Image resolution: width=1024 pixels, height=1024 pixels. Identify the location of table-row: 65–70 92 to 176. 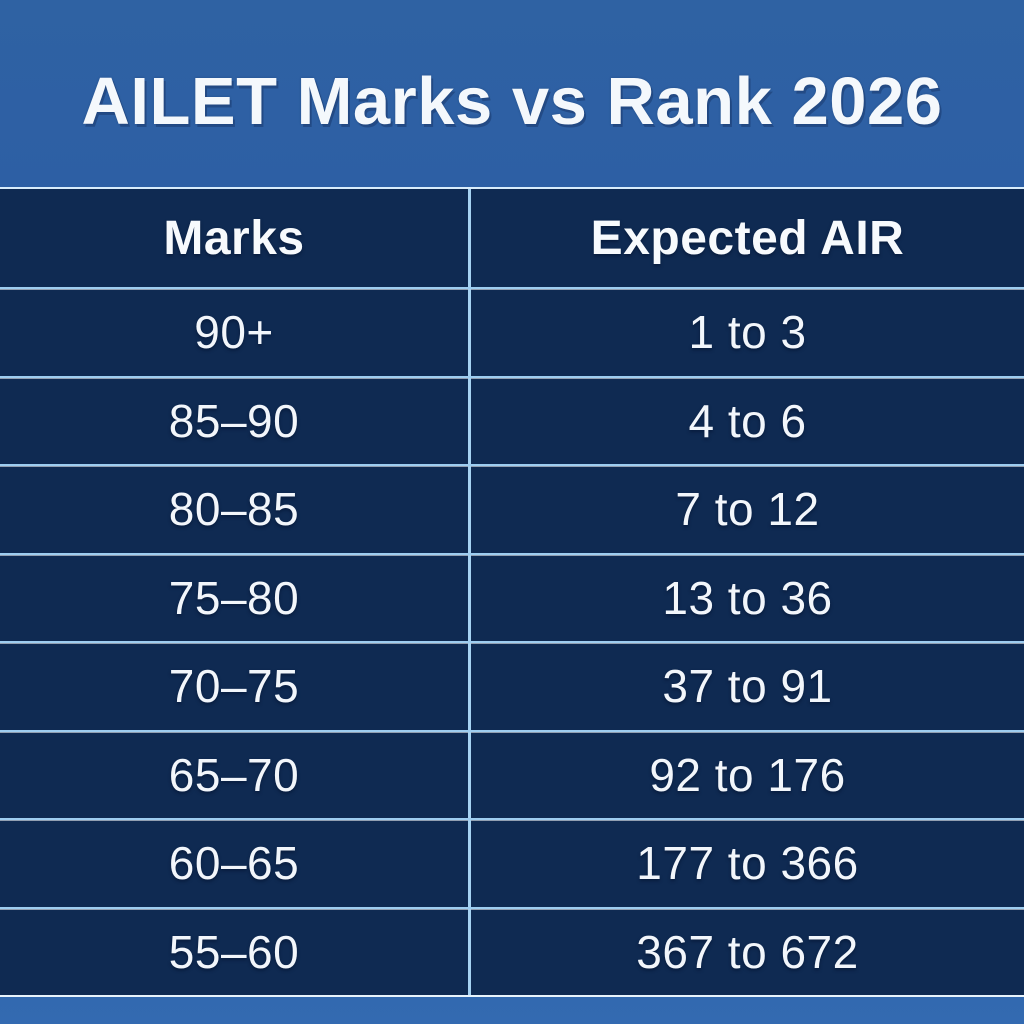
(512, 773).